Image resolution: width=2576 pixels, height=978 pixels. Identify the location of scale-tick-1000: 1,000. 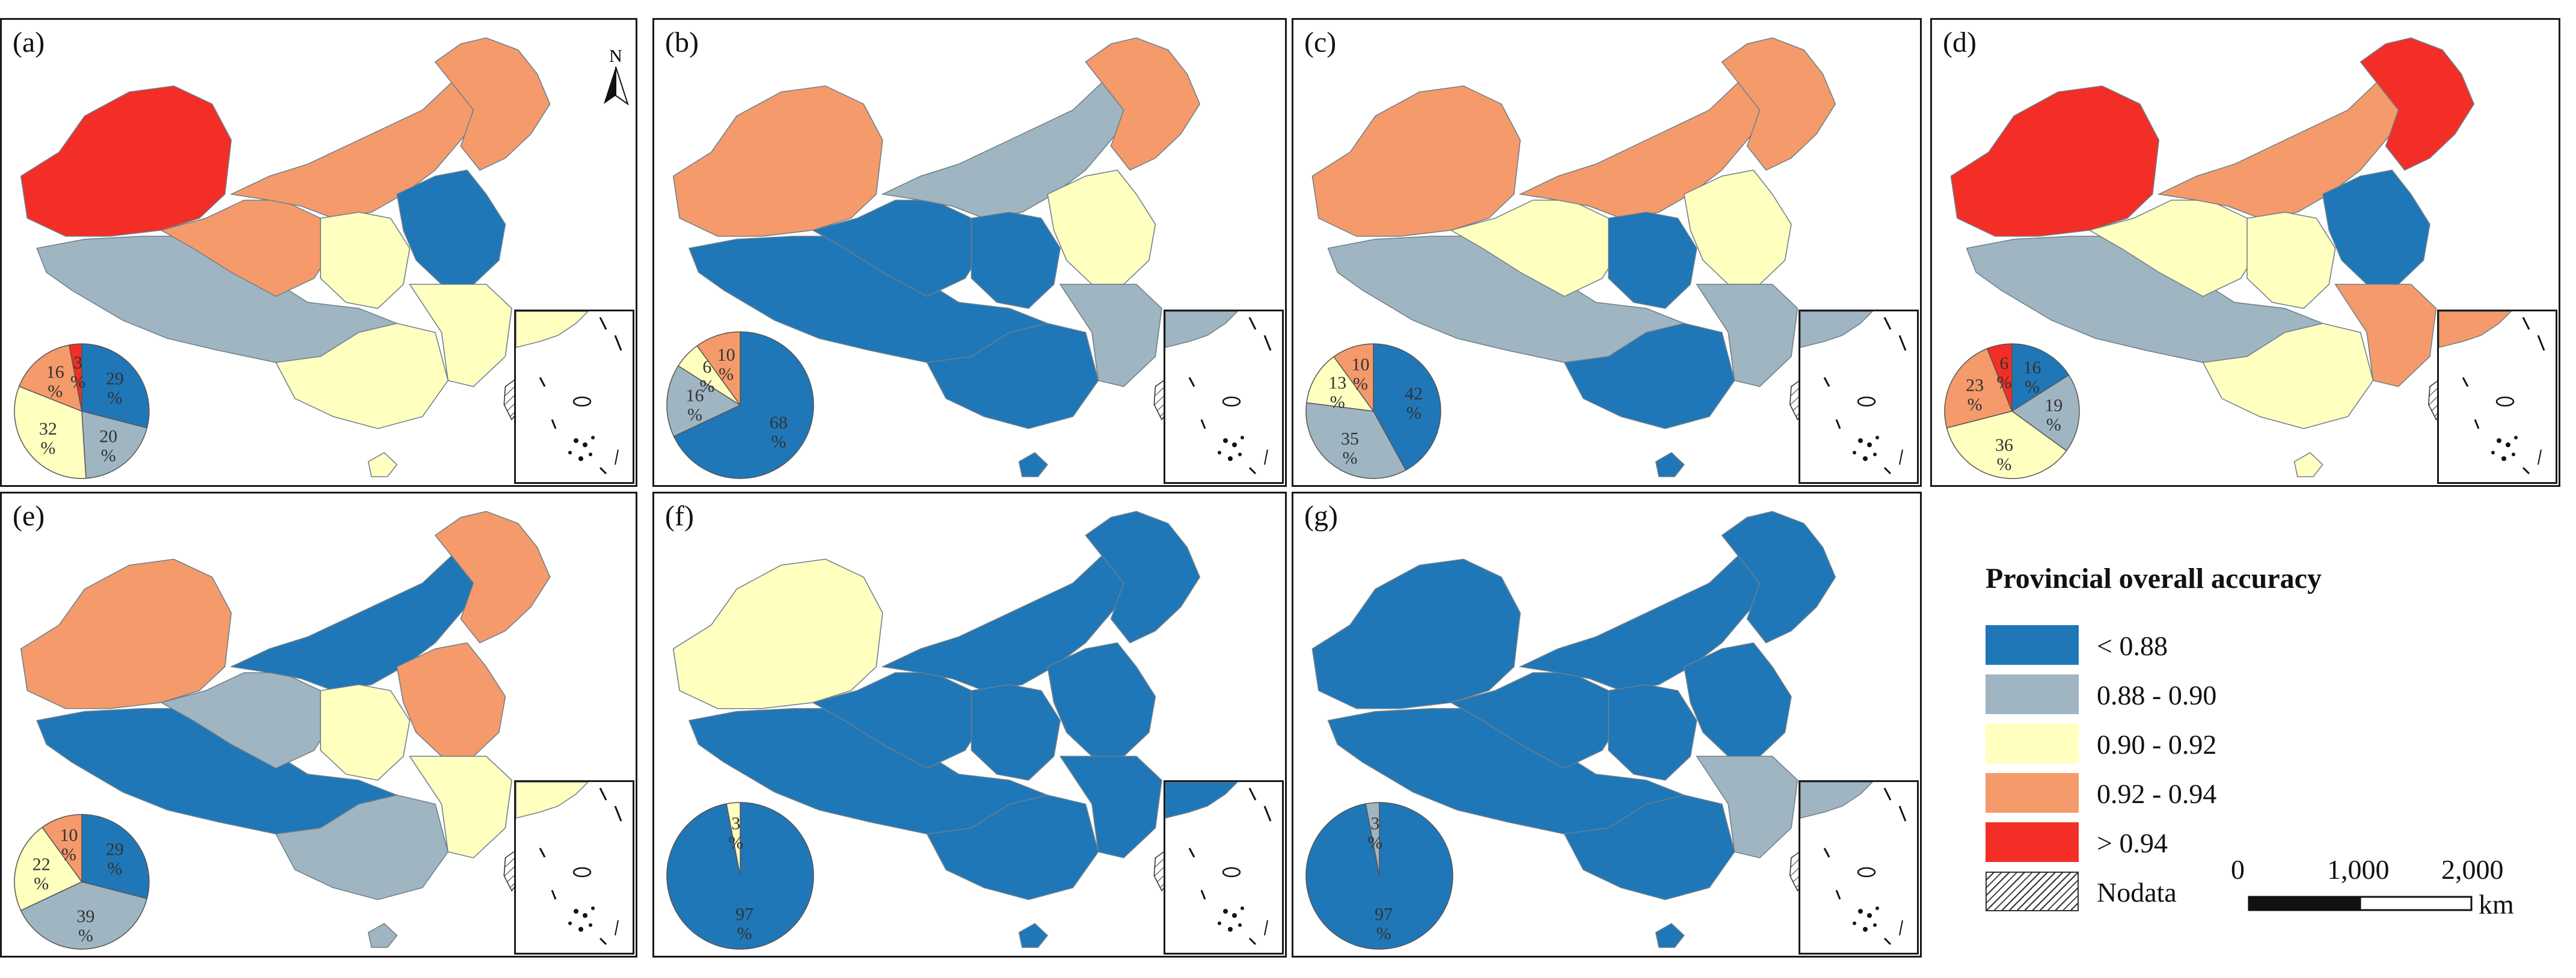
(2358, 869).